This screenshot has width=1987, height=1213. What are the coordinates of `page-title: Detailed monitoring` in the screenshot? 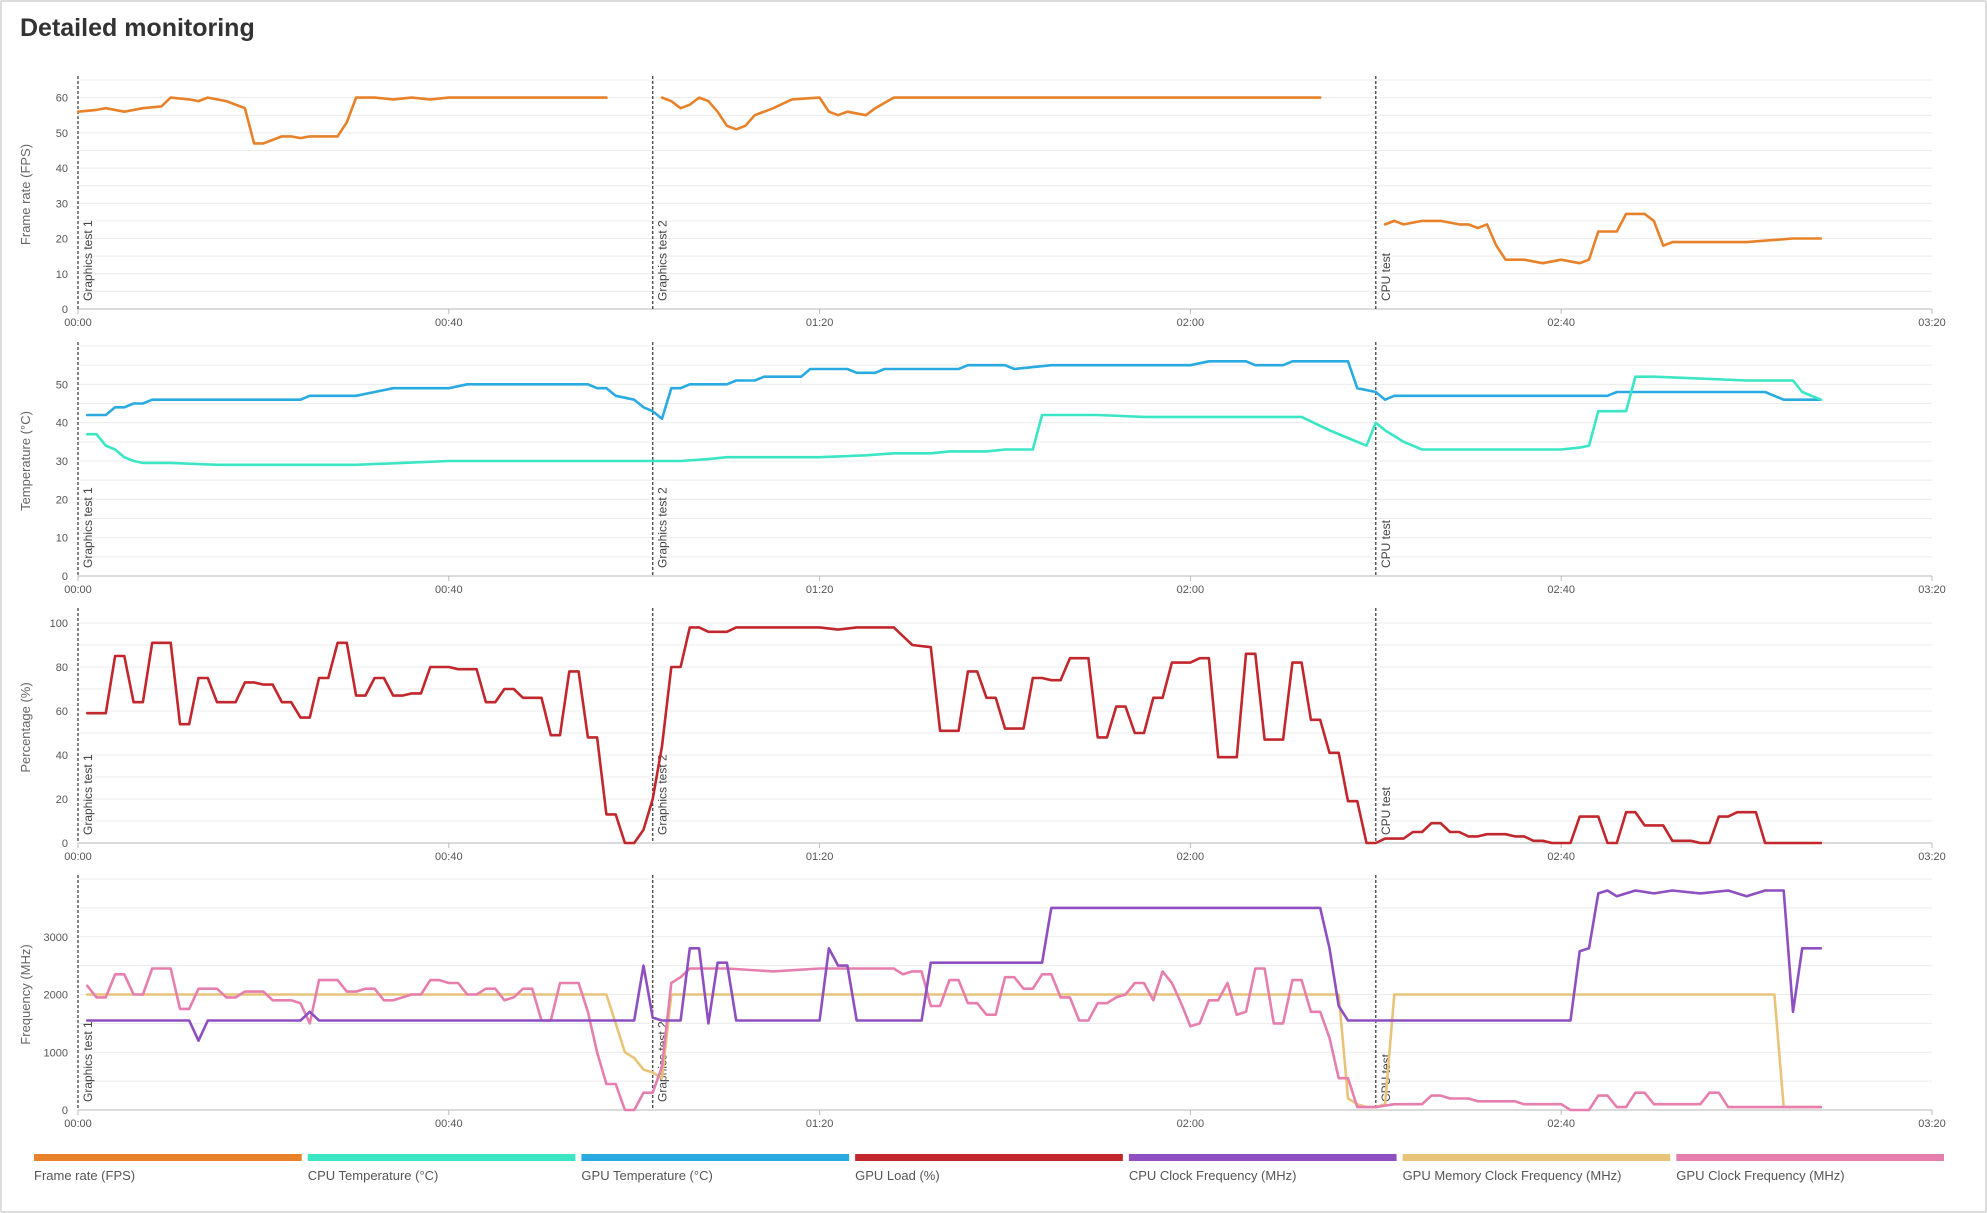 It's located at (137, 28).